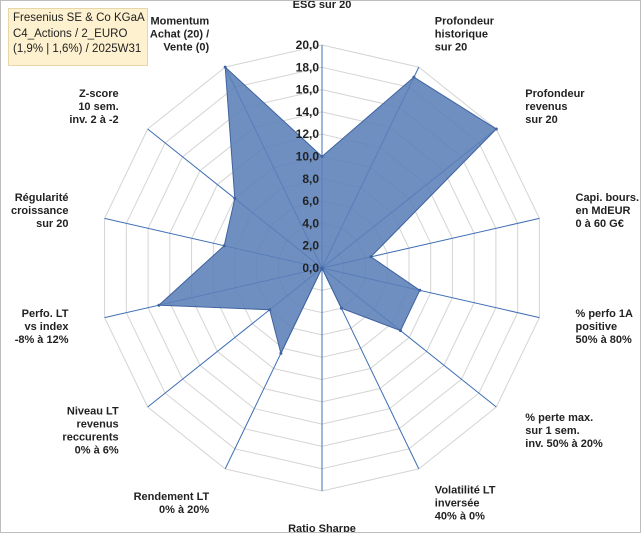 The width and height of the screenshot is (641, 533). I want to click on radial-tick-label: 8,0, so click(310, 179).